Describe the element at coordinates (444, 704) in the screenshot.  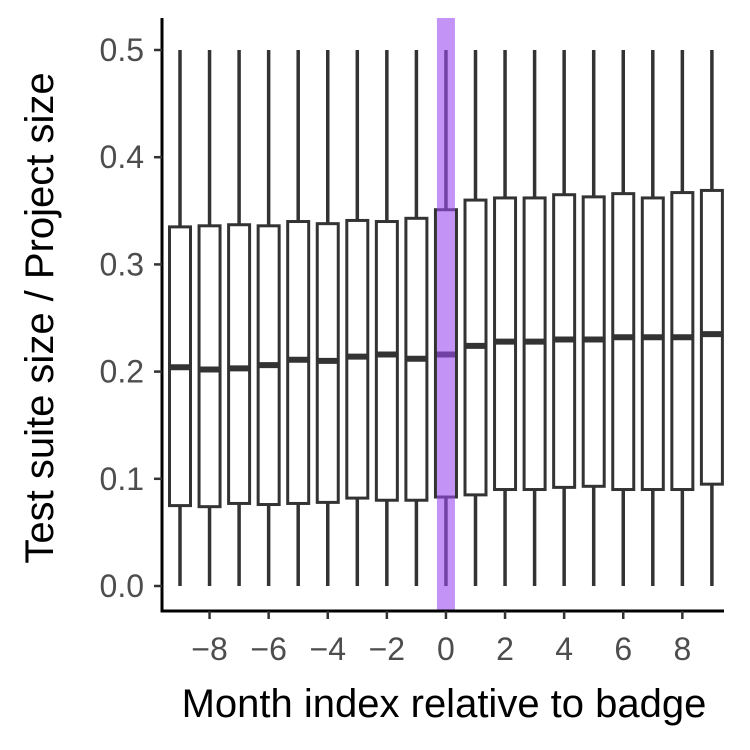
I see `x-axis-title: Month index relative to badge` at that location.